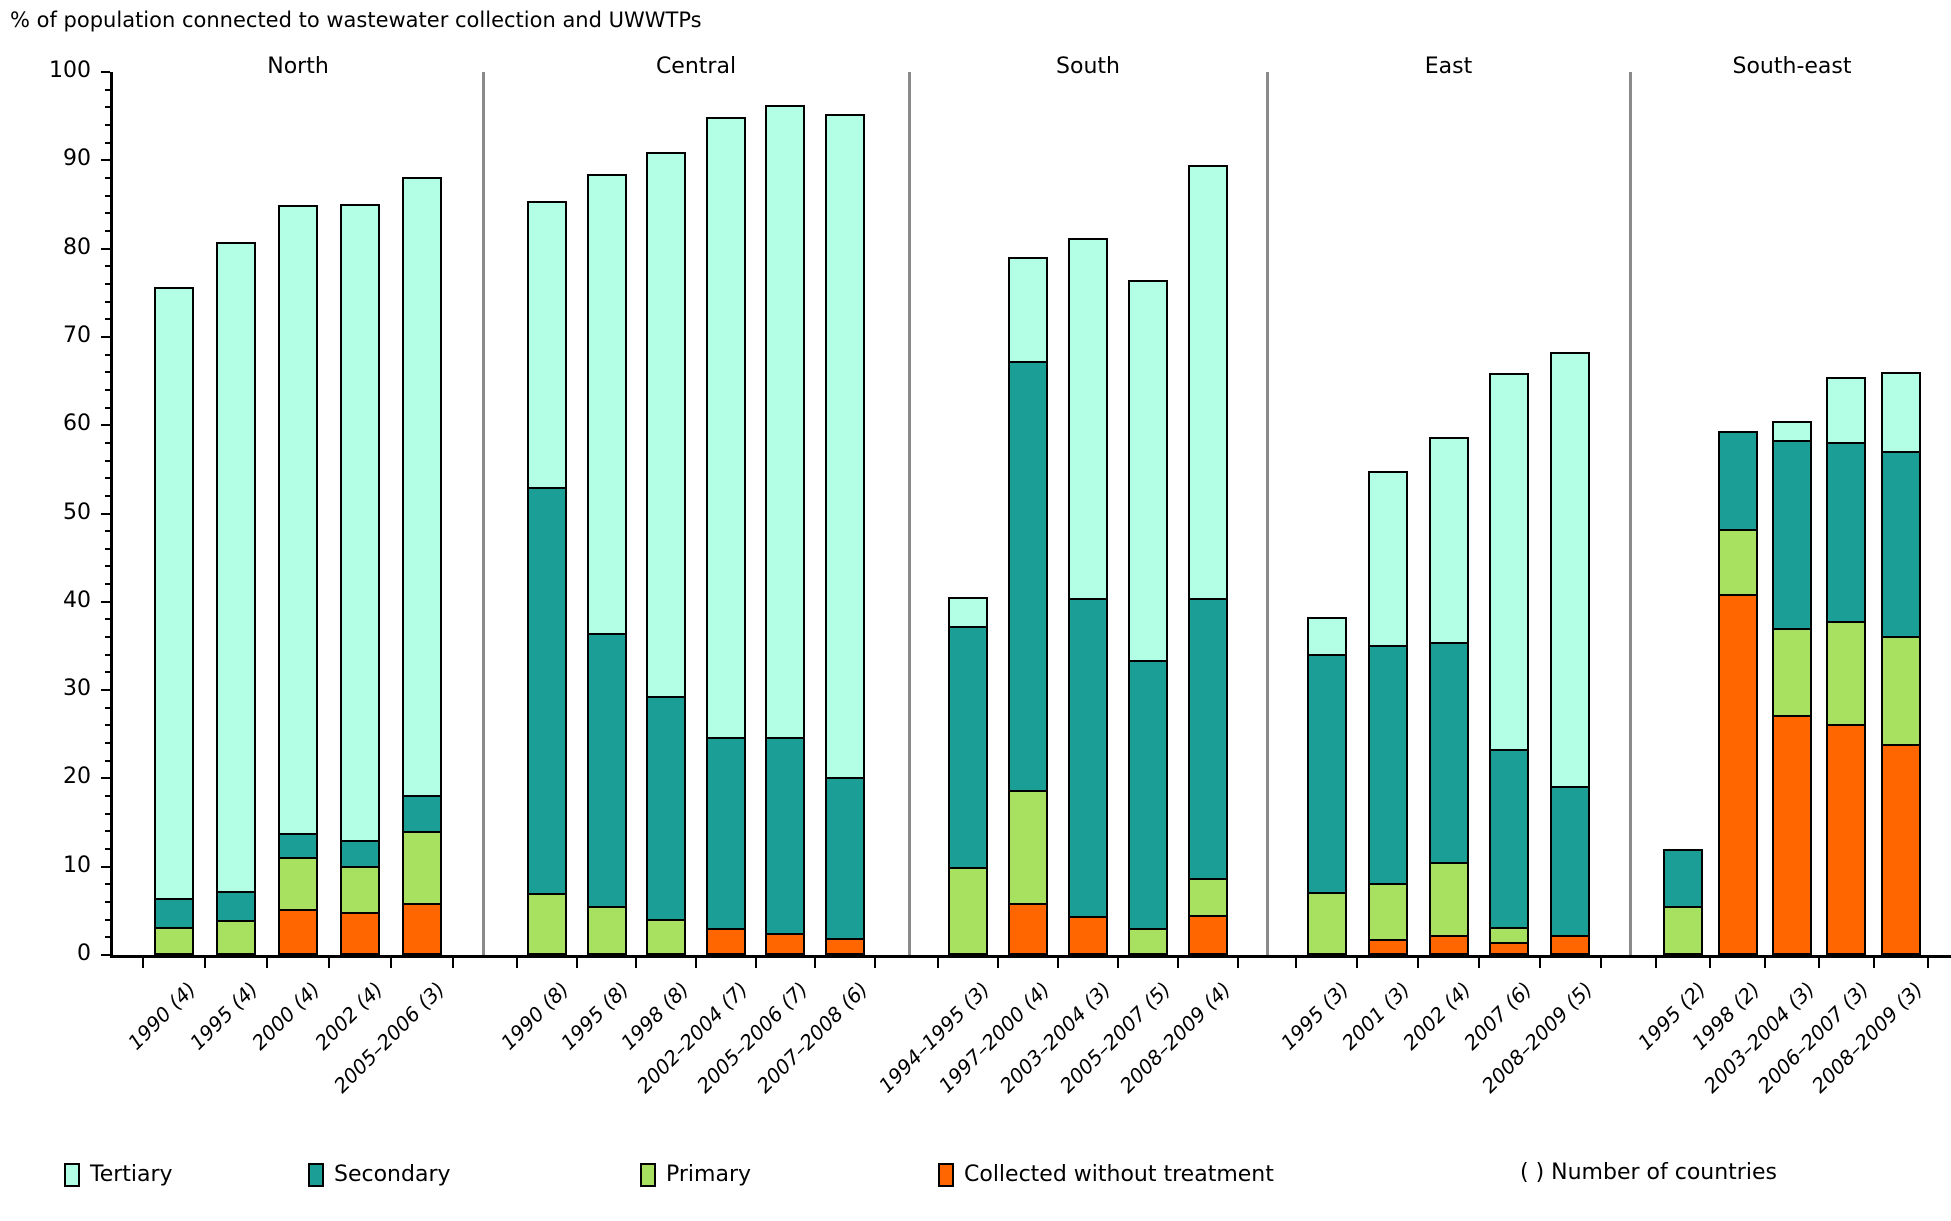 The height and width of the screenshot is (1221, 1951). What do you see at coordinates (84, 953) in the screenshot?
I see `y-axis-tick-label: 0` at bounding box center [84, 953].